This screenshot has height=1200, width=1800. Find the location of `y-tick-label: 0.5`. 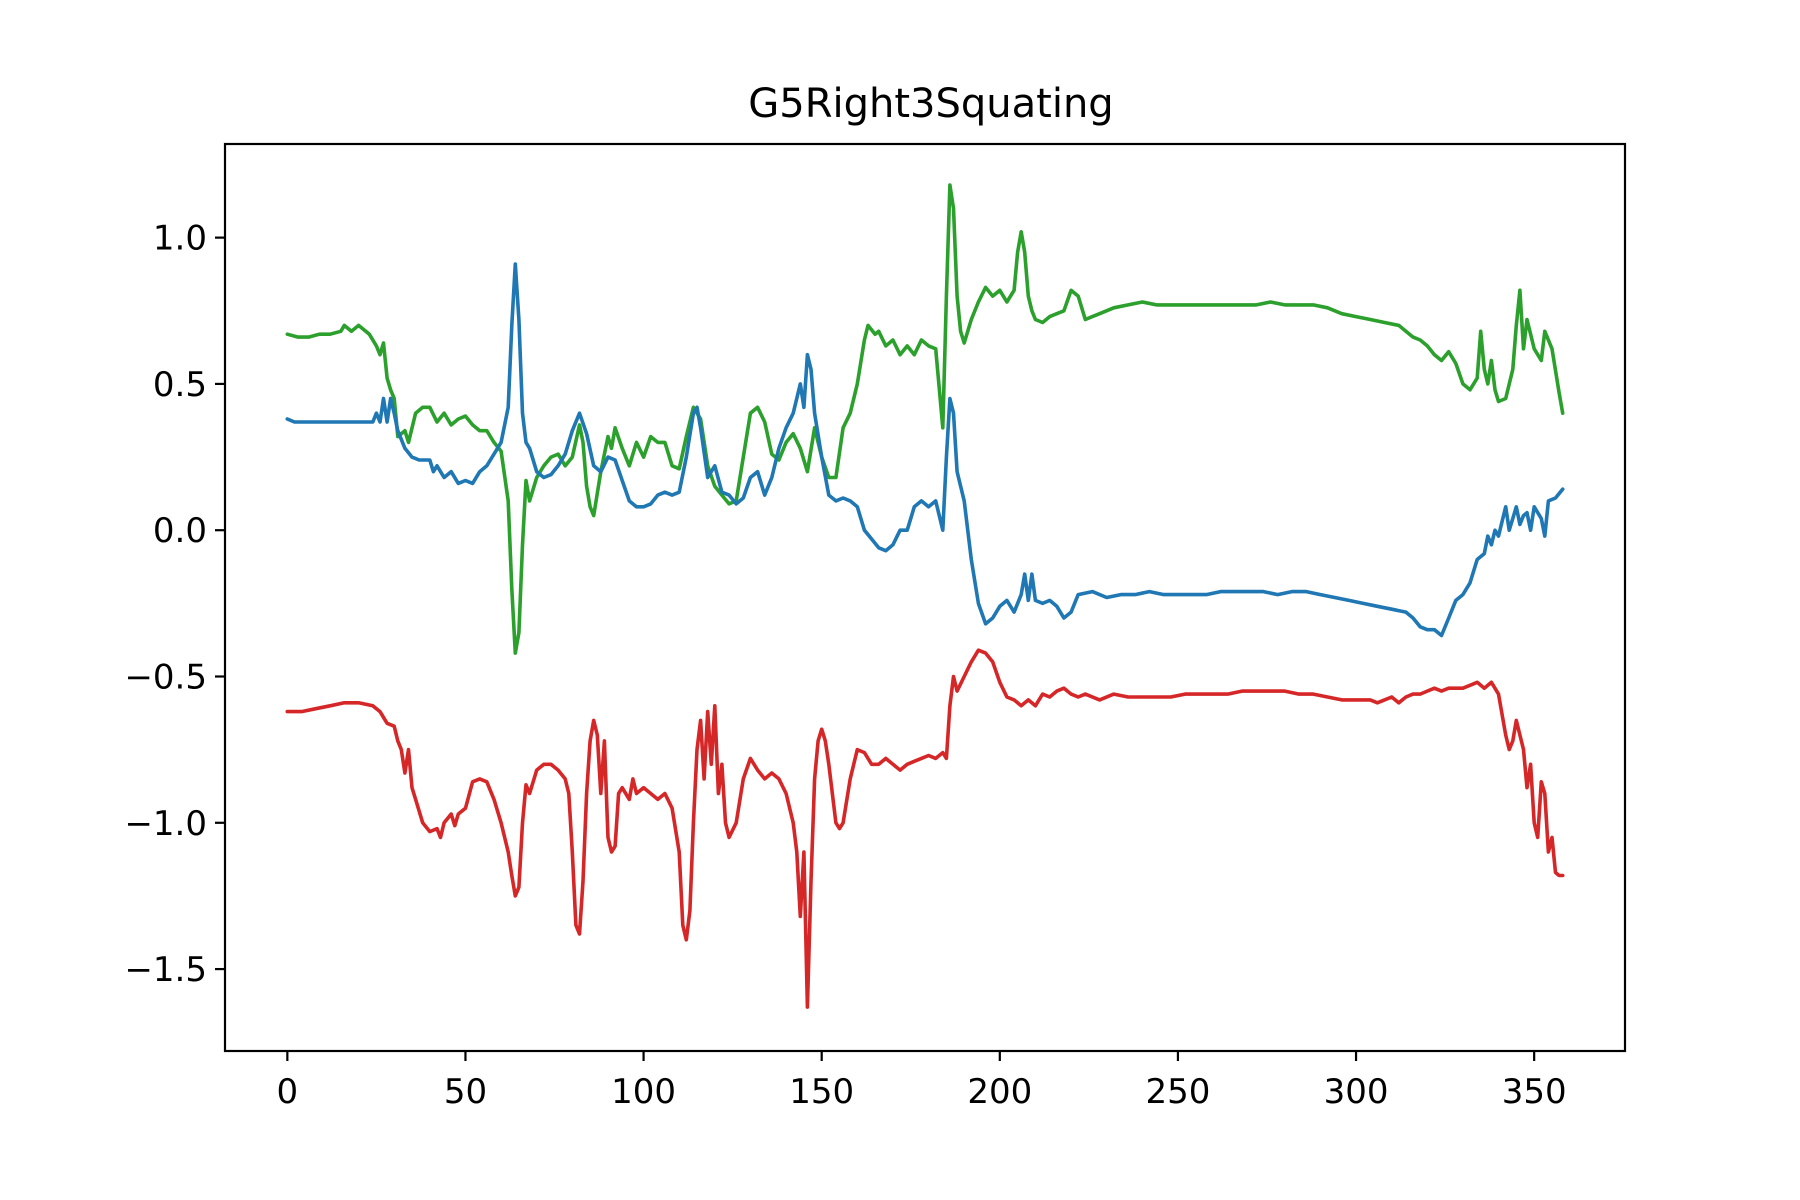

y-tick-label: 0.5 is located at coordinates (180, 385).